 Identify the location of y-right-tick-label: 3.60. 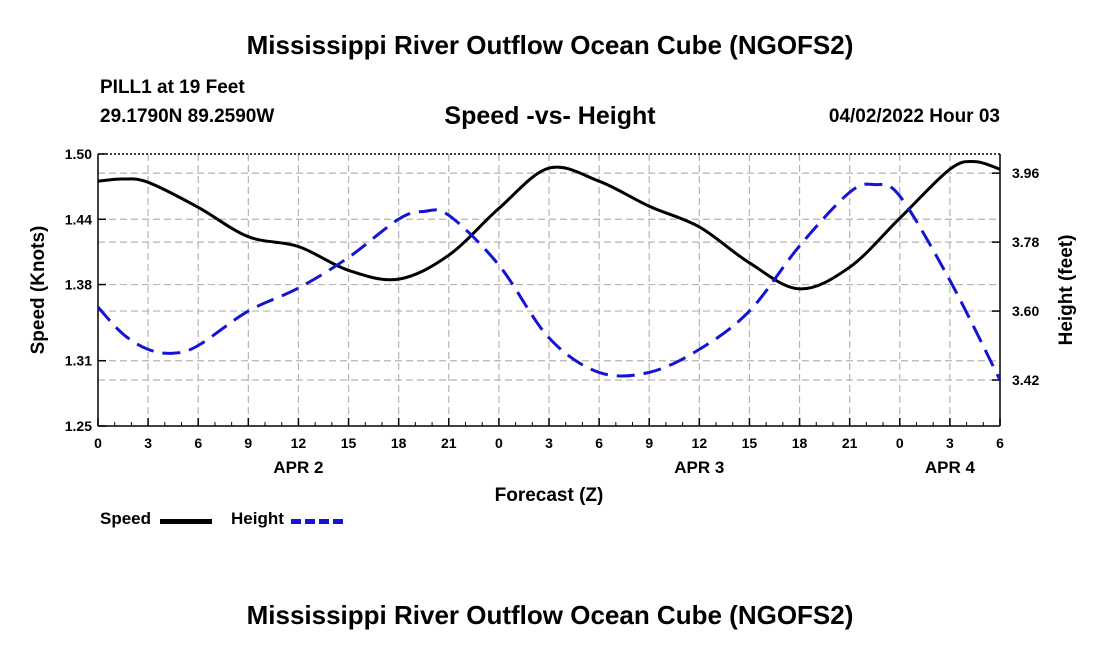
(1025, 311).